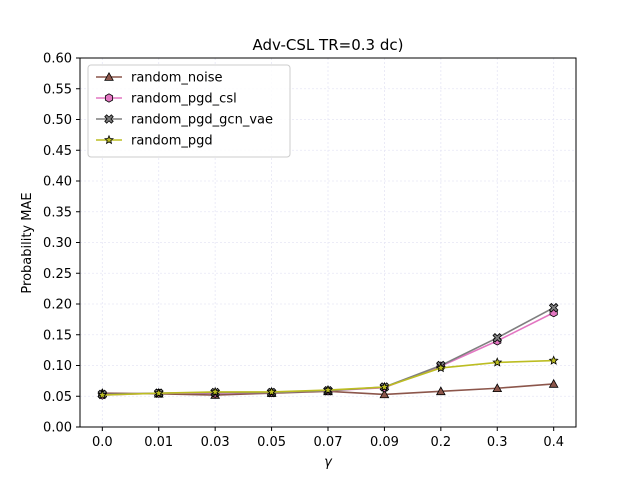 The height and width of the screenshot is (480, 640). Describe the element at coordinates (384, 442) in the screenshot. I see `x-tick-label: 0.09` at that location.